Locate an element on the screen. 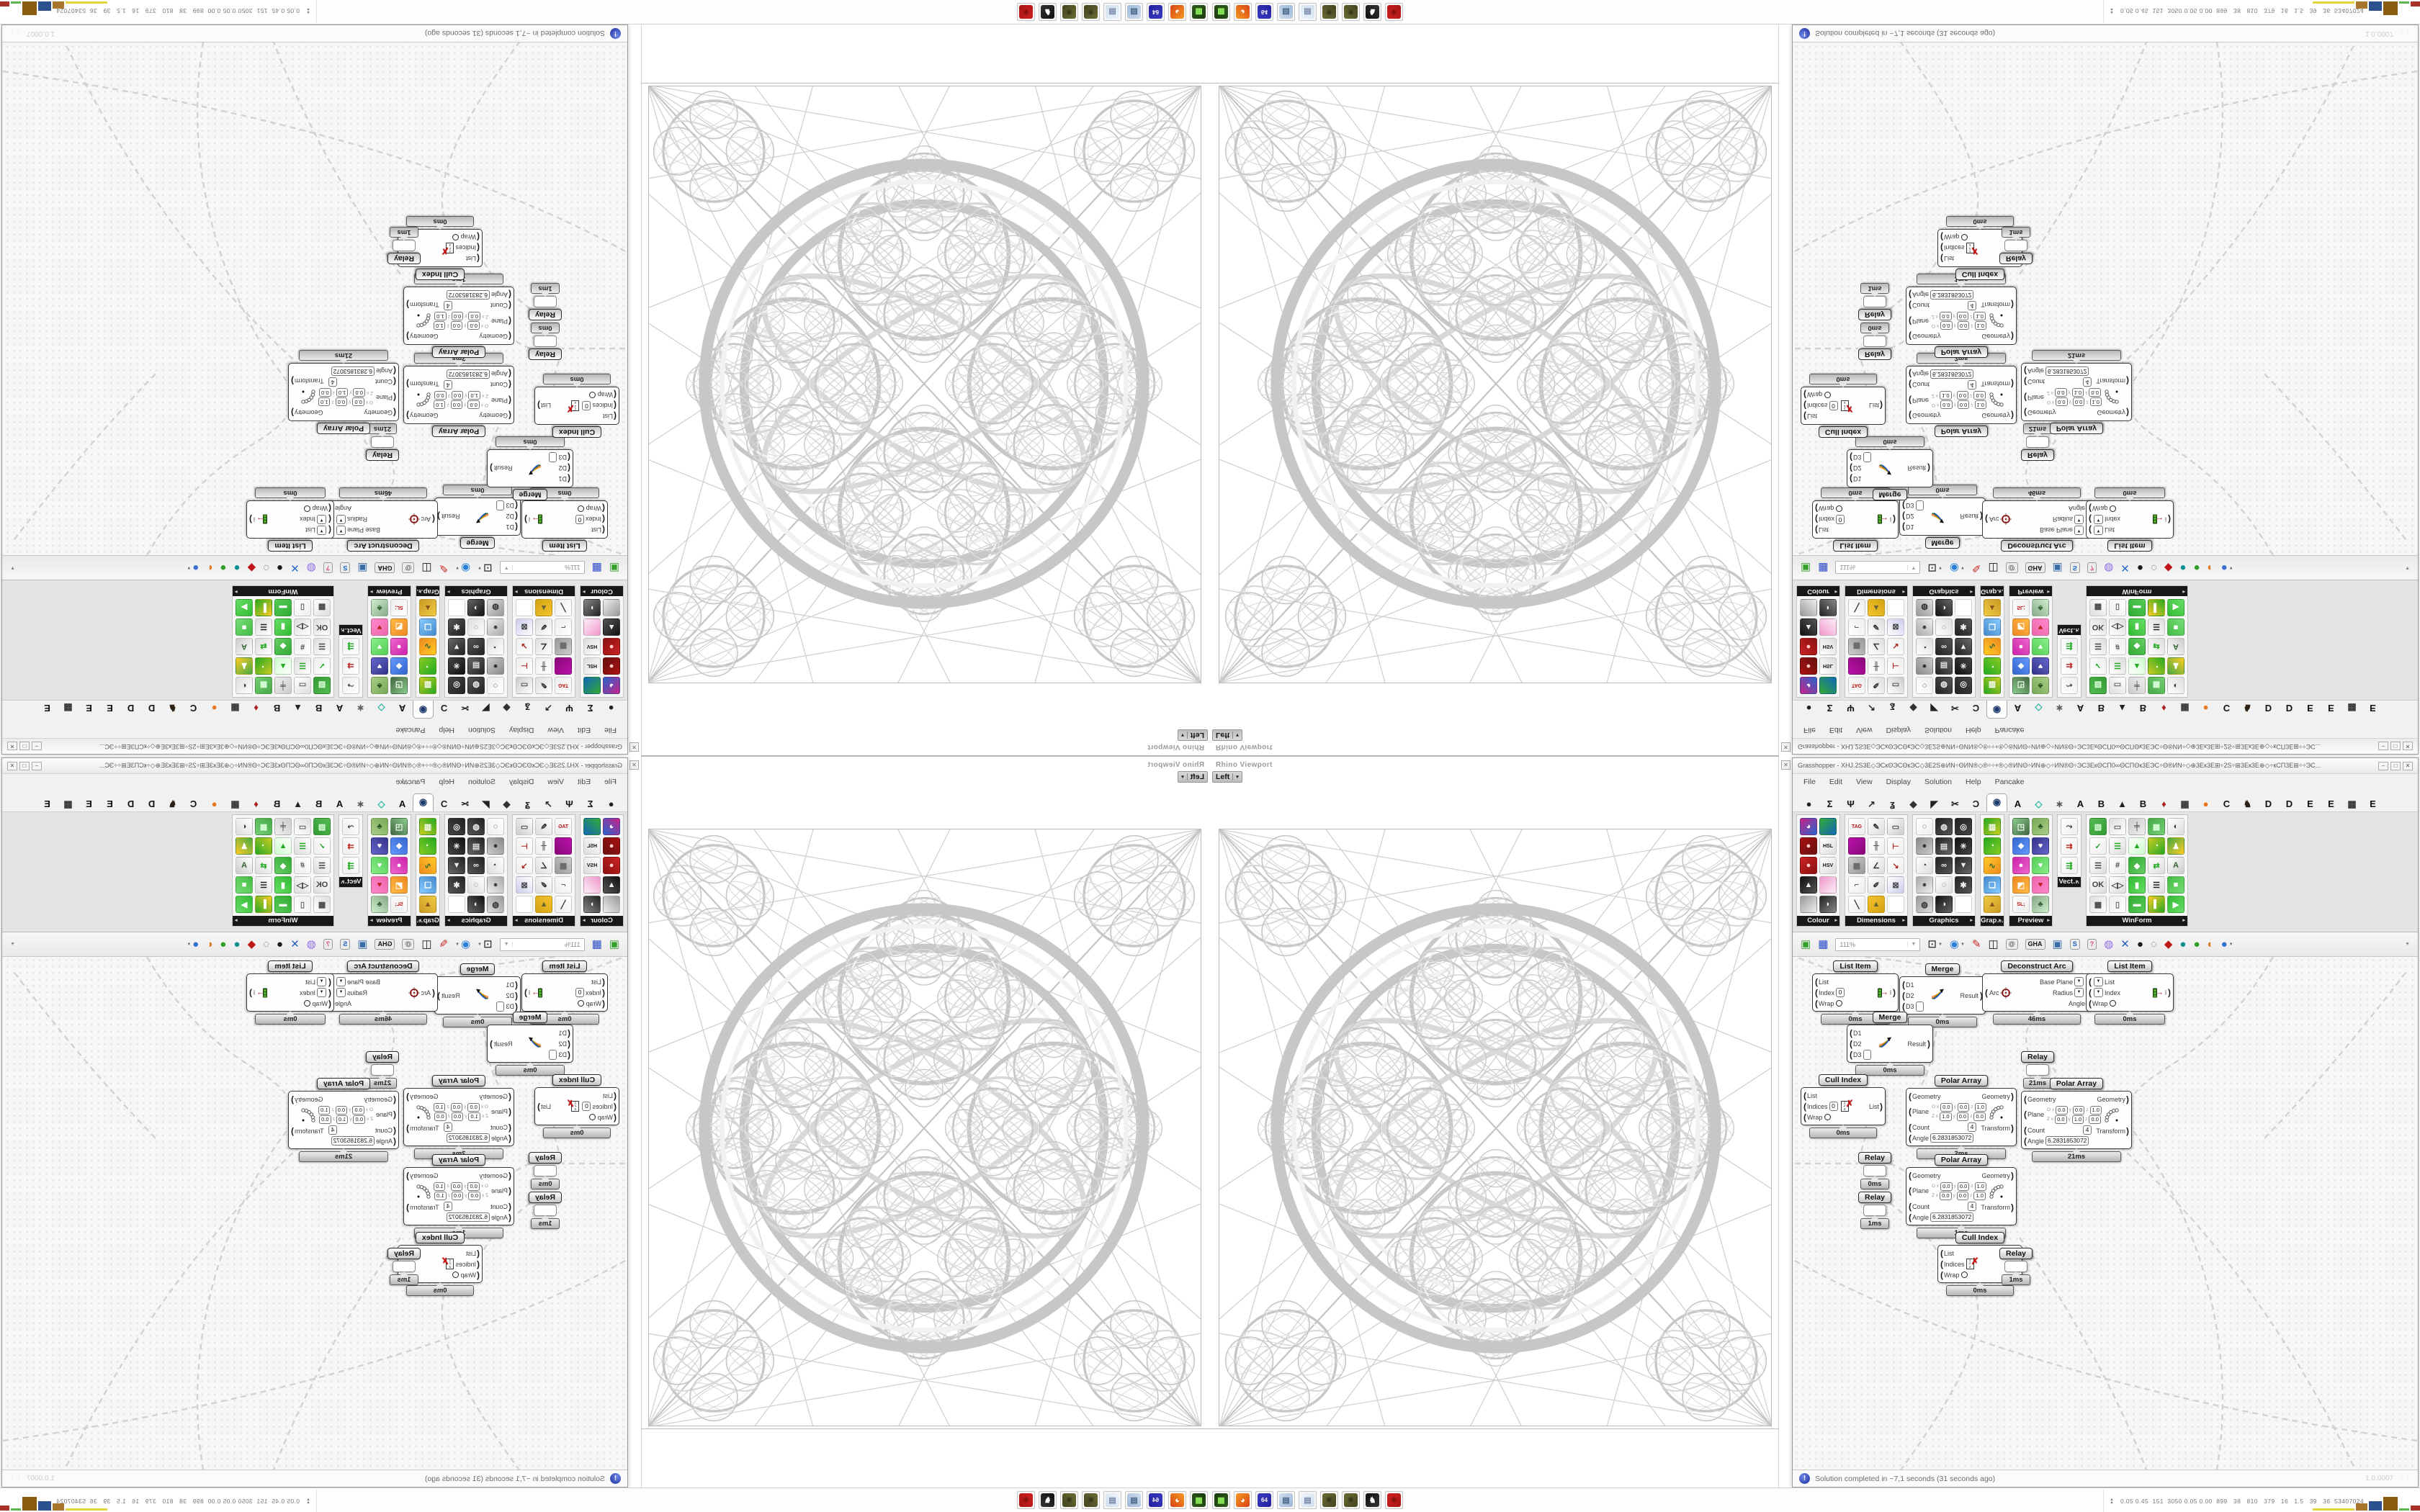  coin-2-icon: ✳ is located at coordinates (1069, 1500).